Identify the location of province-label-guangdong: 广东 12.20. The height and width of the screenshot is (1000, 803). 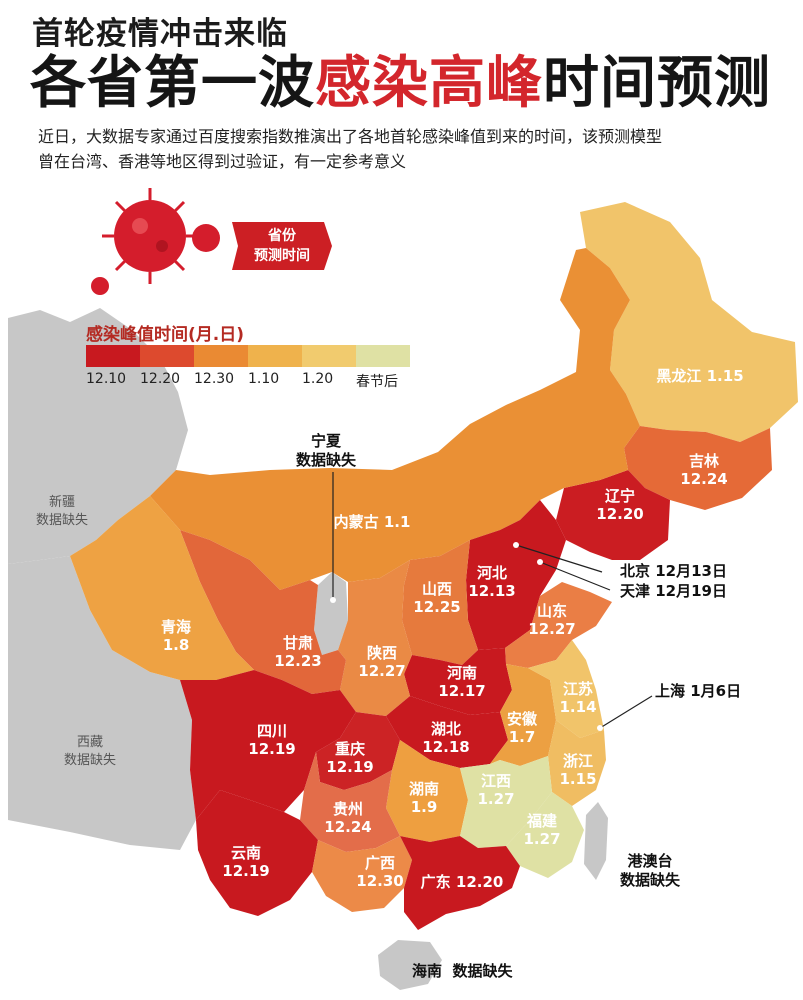
(462, 882).